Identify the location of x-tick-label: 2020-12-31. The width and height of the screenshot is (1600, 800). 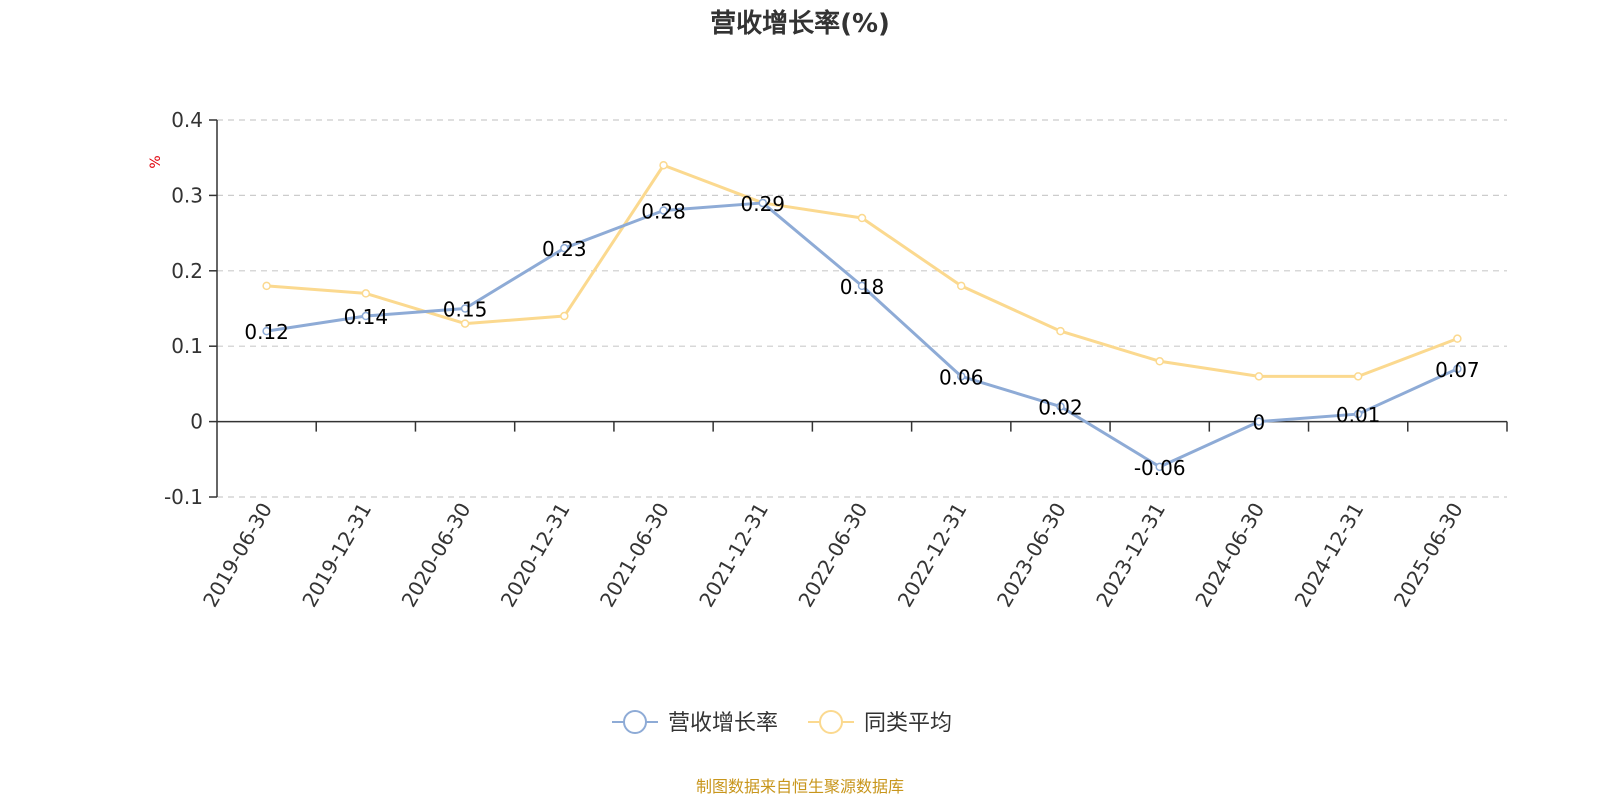
(535, 555).